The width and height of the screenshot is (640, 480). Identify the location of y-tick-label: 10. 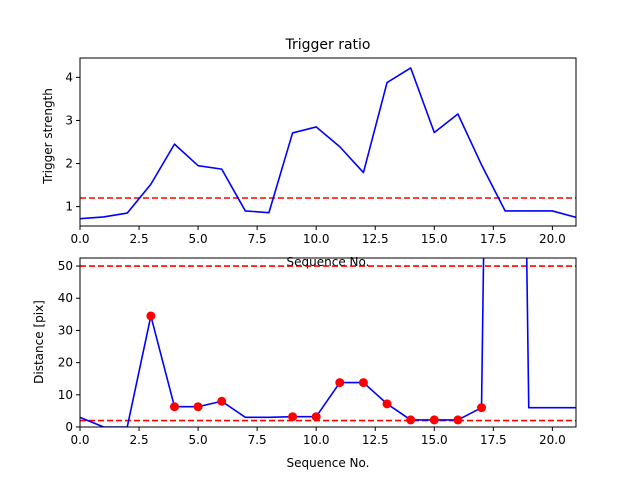
(65, 395).